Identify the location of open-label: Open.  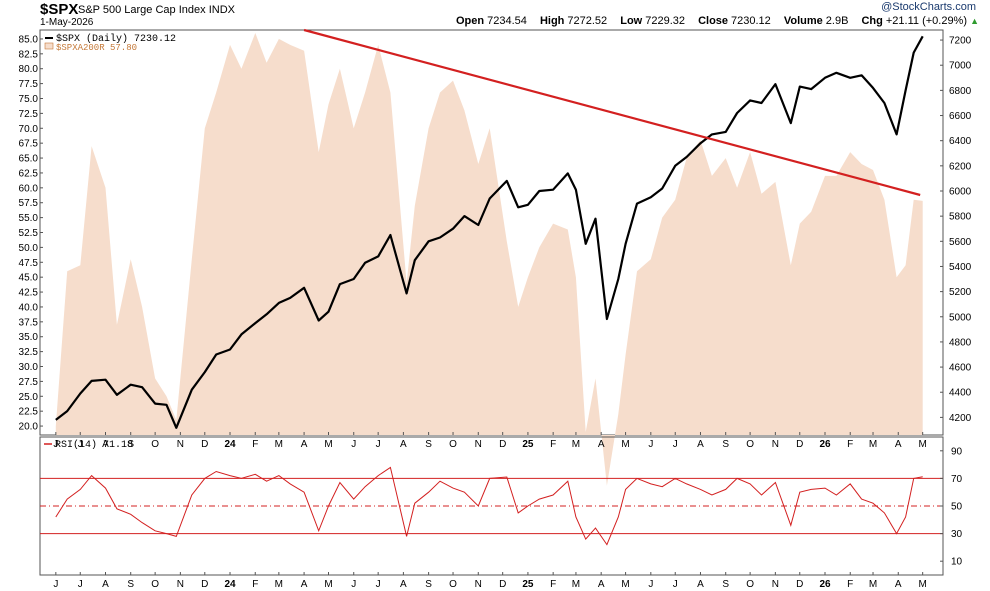
(470, 21).